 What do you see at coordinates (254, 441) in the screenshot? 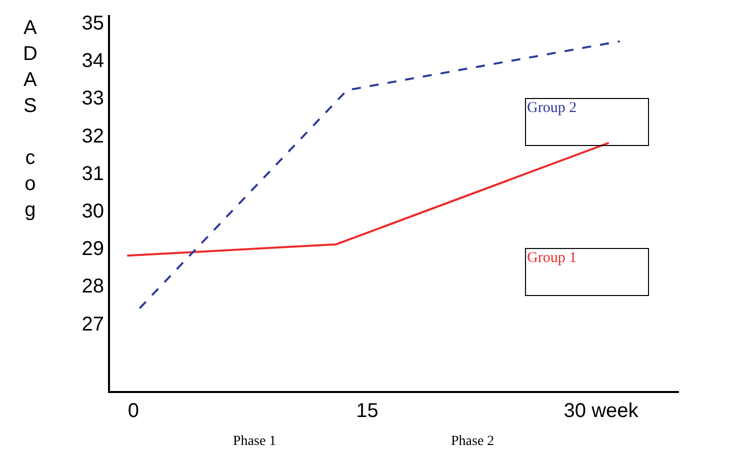
I see `text: Phase 1` at bounding box center [254, 441].